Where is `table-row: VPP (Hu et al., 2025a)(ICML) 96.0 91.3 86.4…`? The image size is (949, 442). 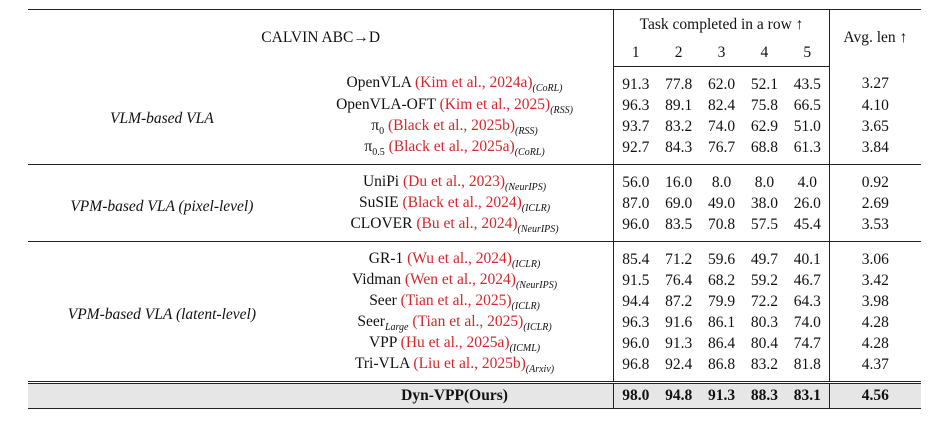 table-row: VPP (Hu et al., 2025a)(ICML) 96.0 91.3 86.4… is located at coordinates (474, 343).